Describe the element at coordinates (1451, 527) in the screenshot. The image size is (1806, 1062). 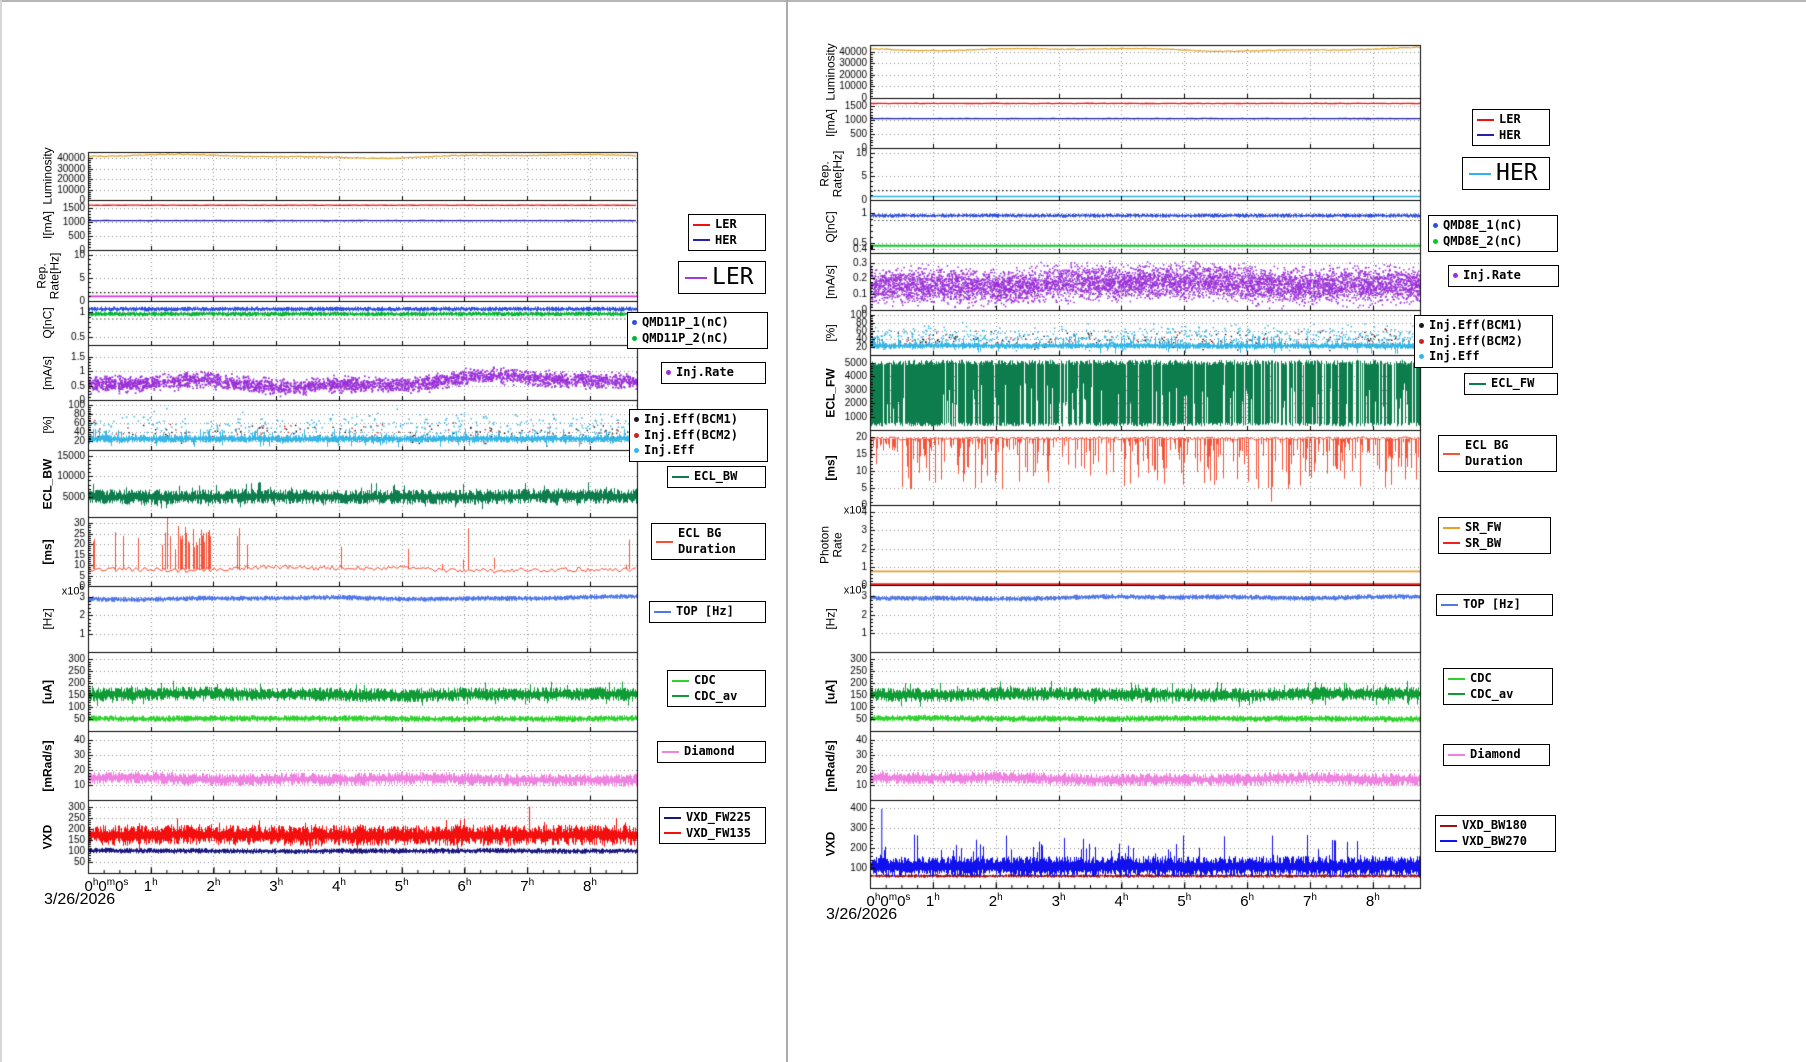
I see `sr-line-marker-icon` at that location.